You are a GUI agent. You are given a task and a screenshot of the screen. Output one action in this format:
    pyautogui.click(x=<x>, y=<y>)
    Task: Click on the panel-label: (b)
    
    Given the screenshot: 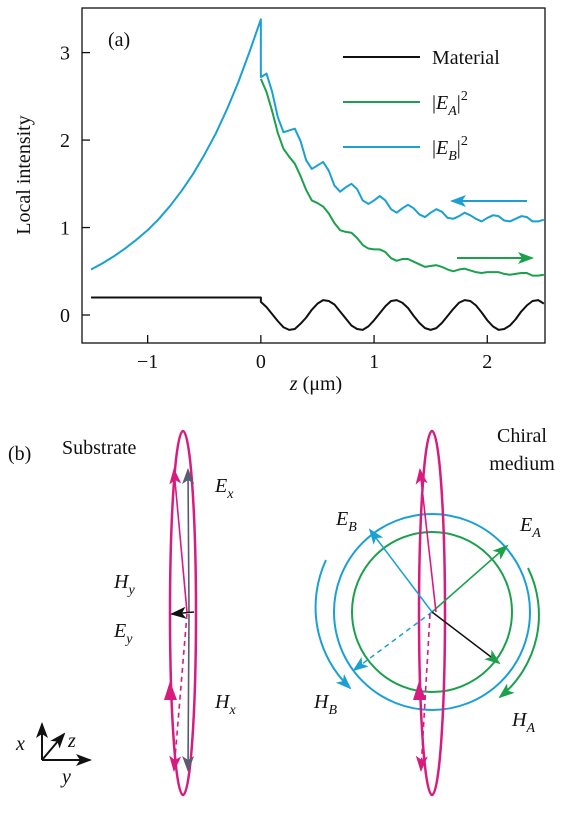 What is the action you would take?
    pyautogui.click(x=19, y=454)
    